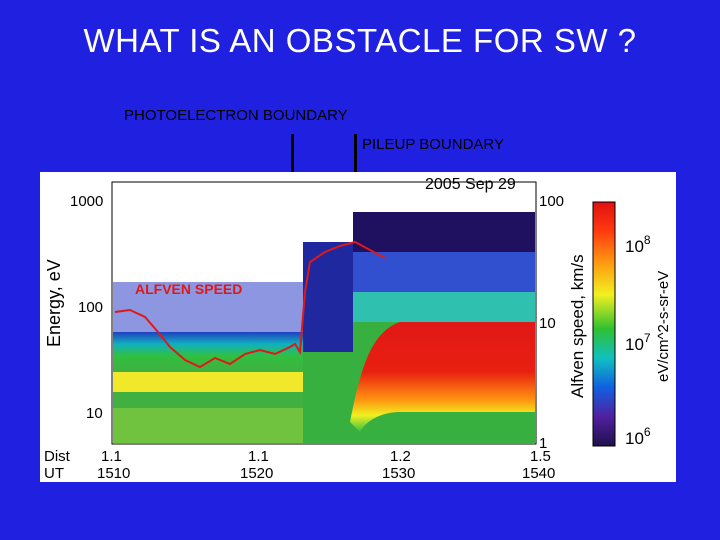  What do you see at coordinates (111, 456) in the screenshot?
I see `dist-tick-1: 1.1` at bounding box center [111, 456].